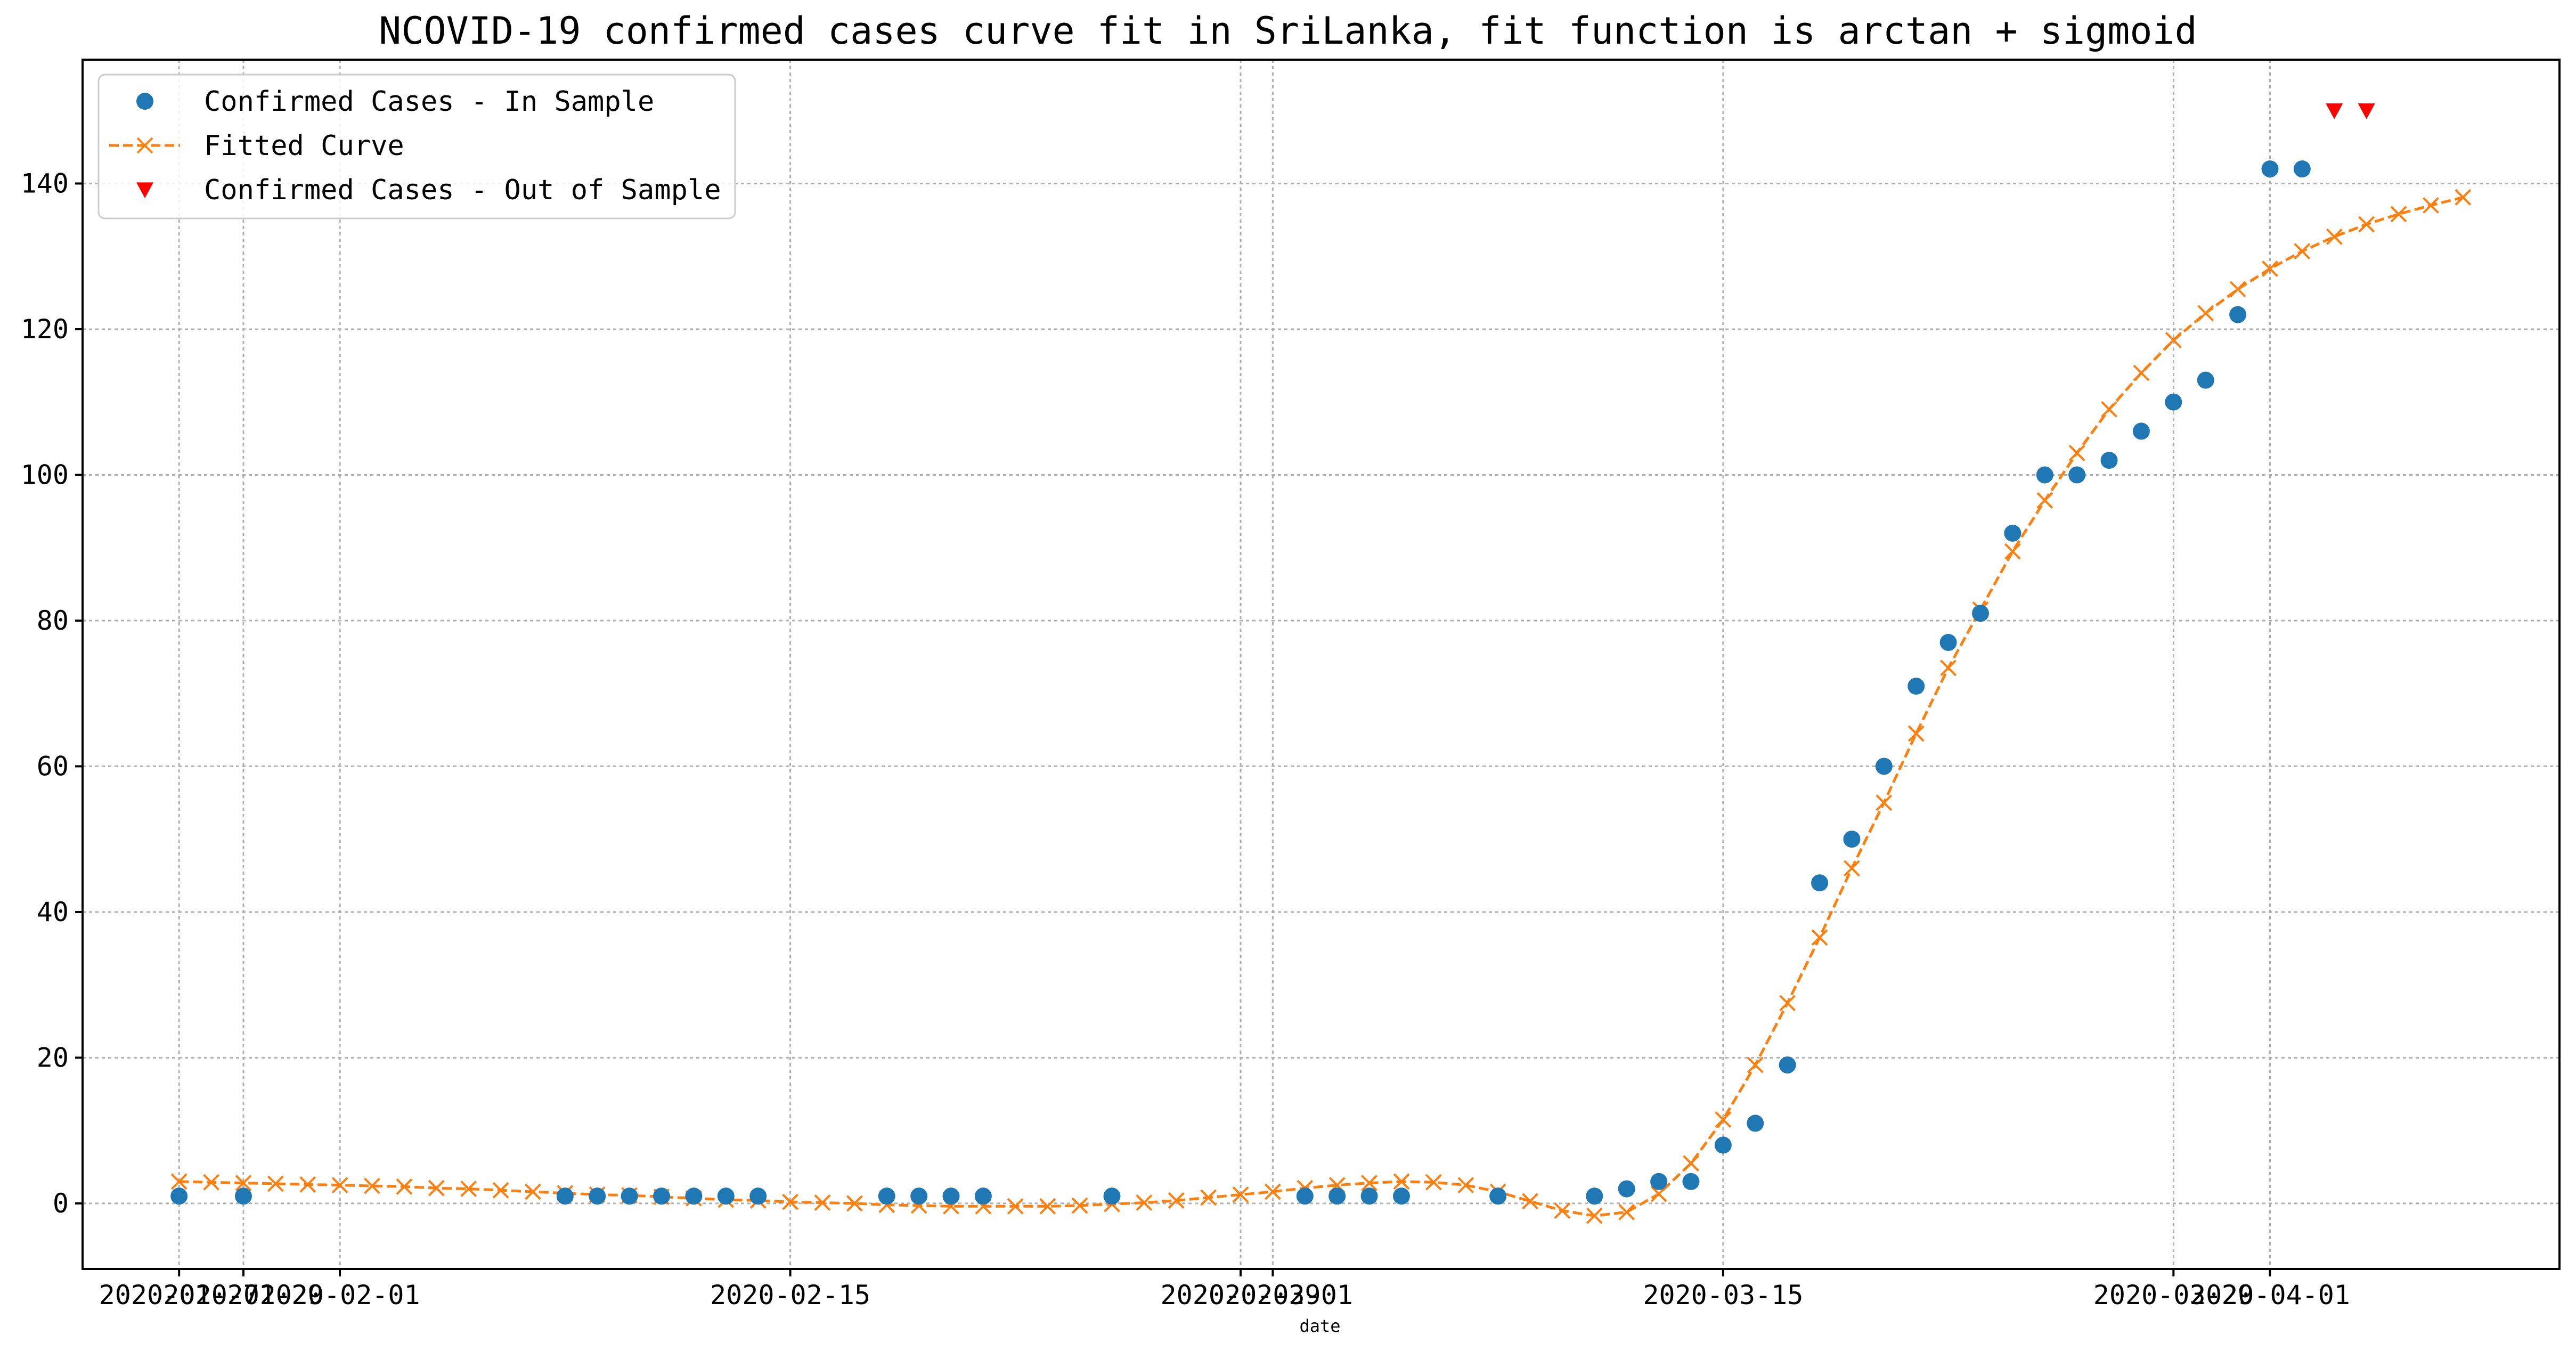 Image resolution: width=2576 pixels, height=1351 pixels. I want to click on out-of-sample-point, so click(2334, 111).